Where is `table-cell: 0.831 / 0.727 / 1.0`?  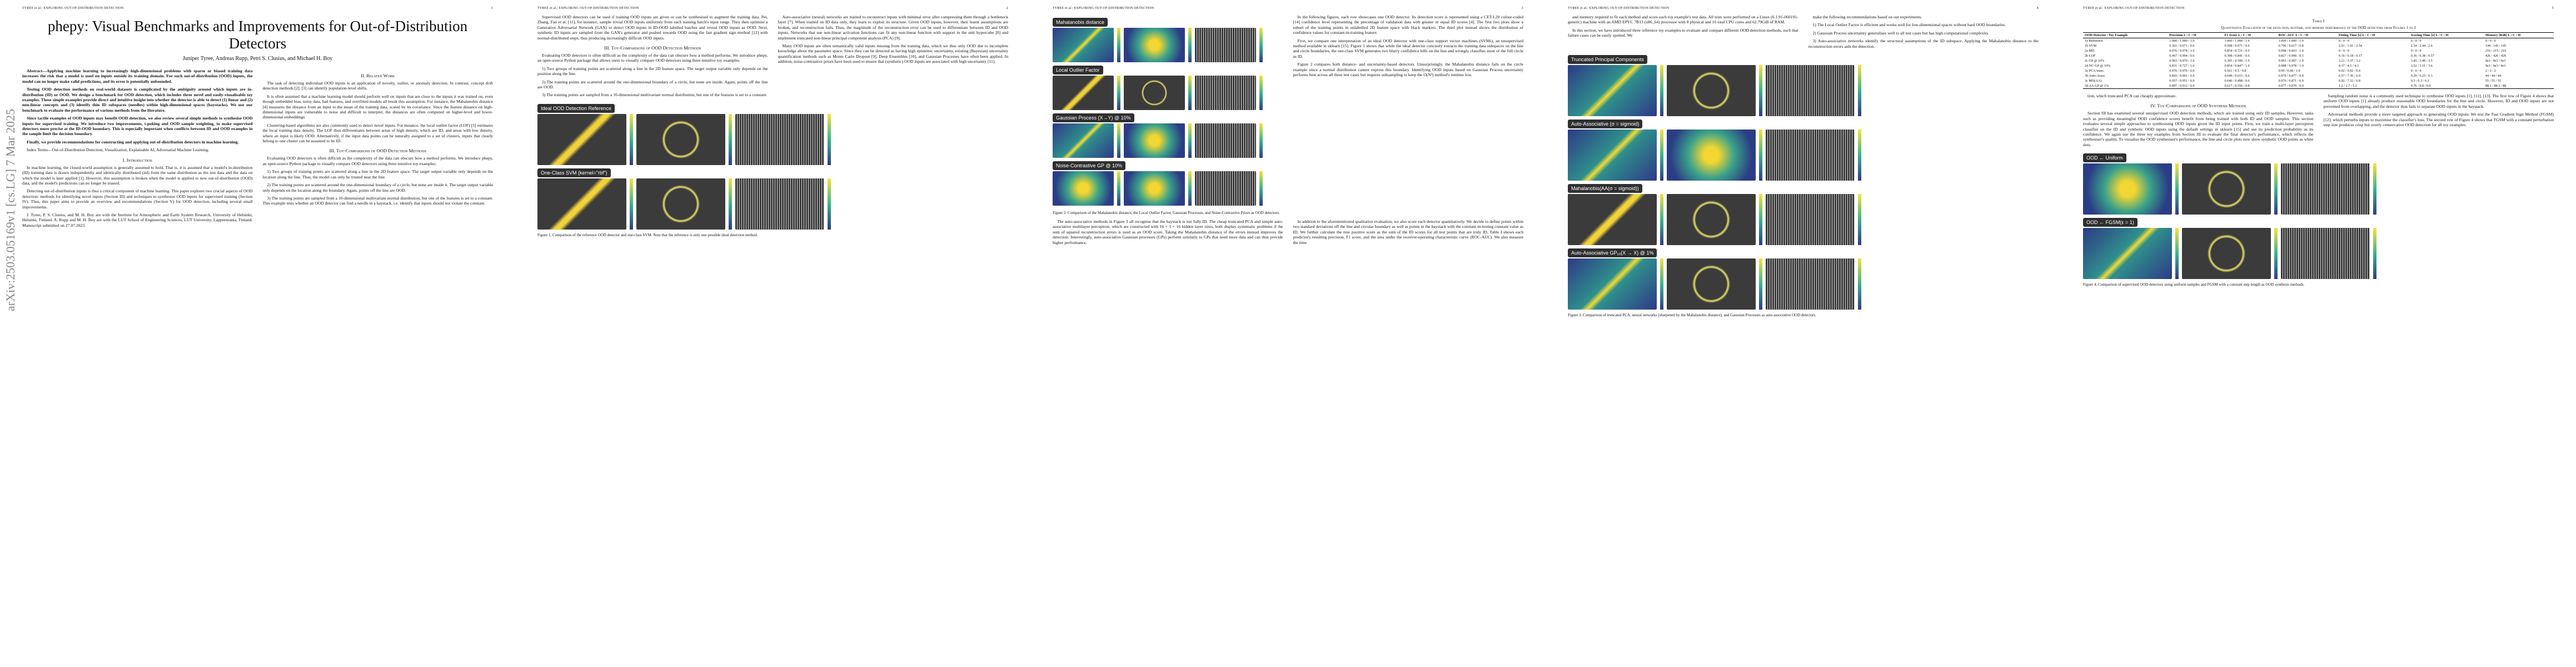
table-cell: 0.831 / 0.727 / 1.0 is located at coordinates (2182, 66).